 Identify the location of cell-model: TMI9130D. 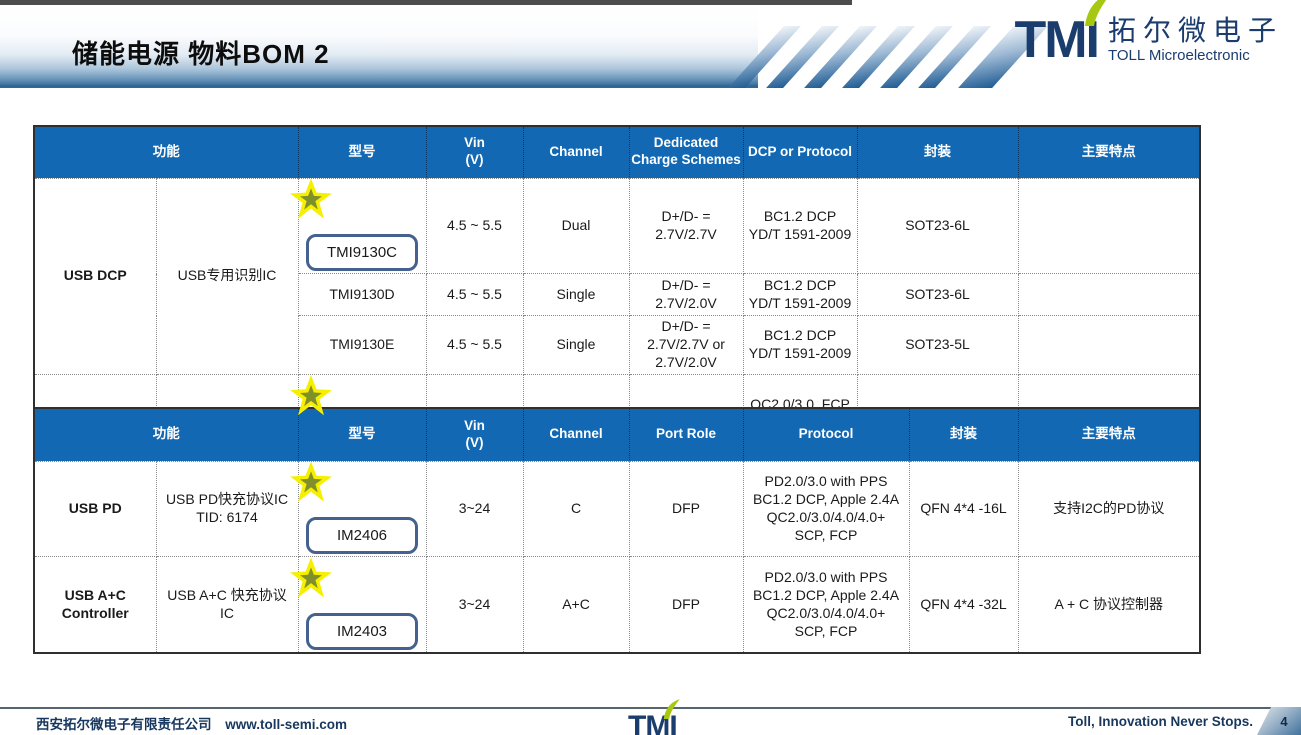
(362, 295).